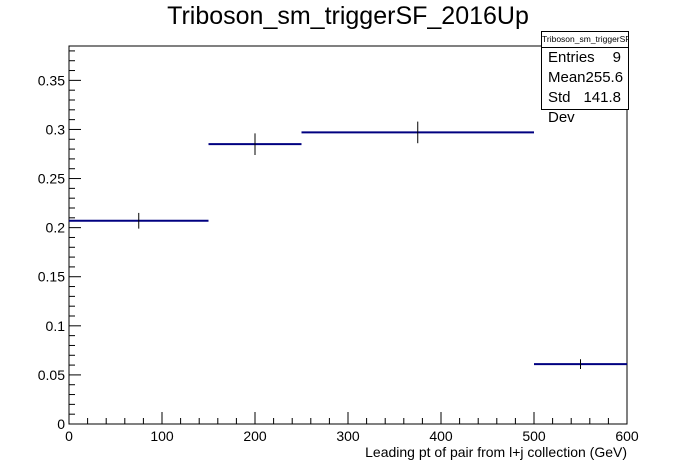 The image size is (696, 472). I want to click on x-tick-label: 400, so click(441, 436).